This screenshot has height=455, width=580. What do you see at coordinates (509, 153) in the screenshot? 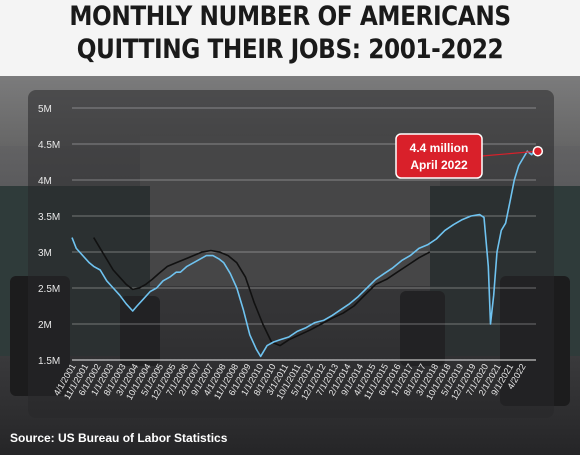
I see `callout-leader-line` at bounding box center [509, 153].